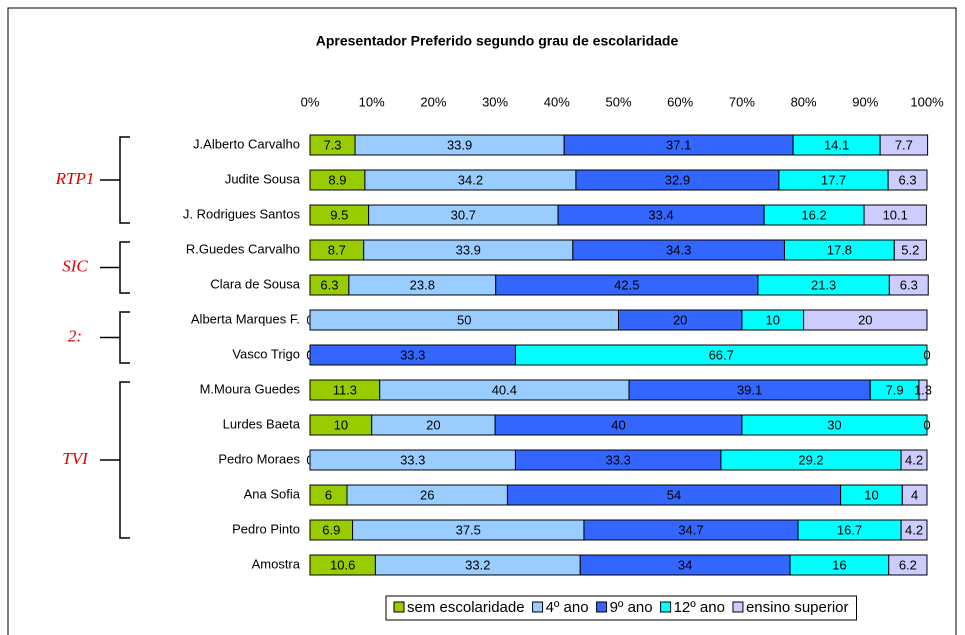  I want to click on value-label: 7.9, so click(895, 389).